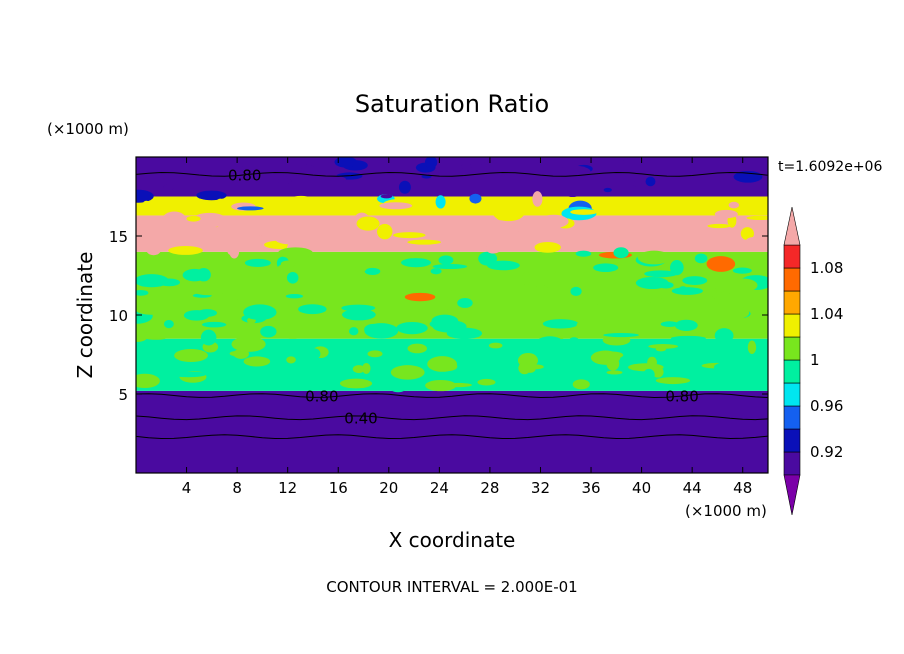  I want to click on x-tick-label: 24, so click(439, 488).